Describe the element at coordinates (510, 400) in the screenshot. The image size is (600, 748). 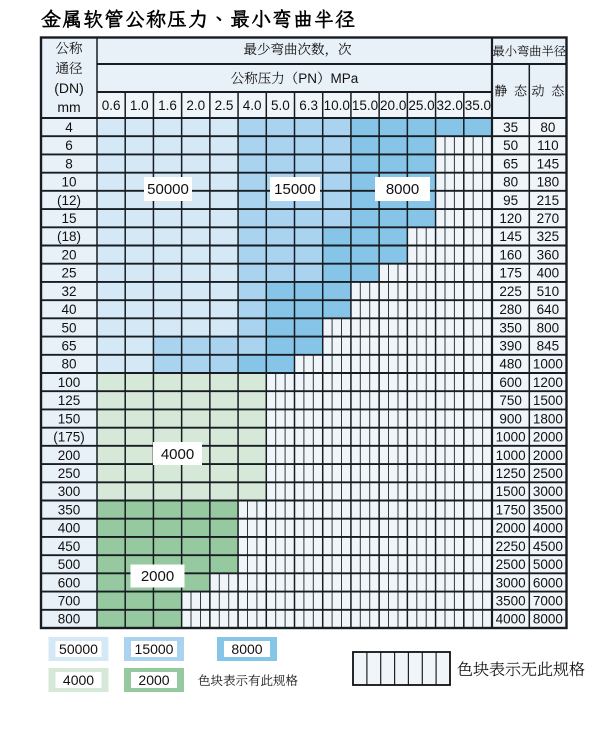
I see `svg-text: 750` at that location.